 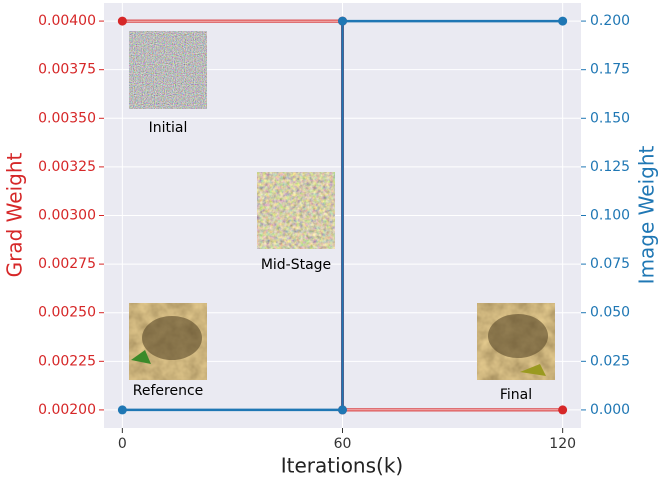 I want to click on y2-tick-label: 0.100, so click(x=610, y=216).